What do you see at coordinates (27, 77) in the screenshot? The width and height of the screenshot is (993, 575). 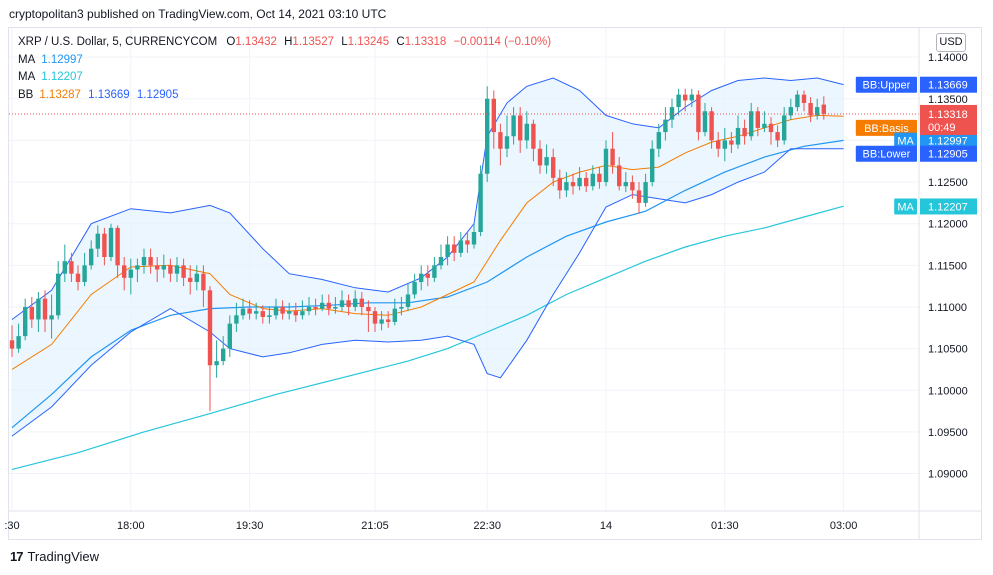 I see `ma2-label: MA` at bounding box center [27, 77].